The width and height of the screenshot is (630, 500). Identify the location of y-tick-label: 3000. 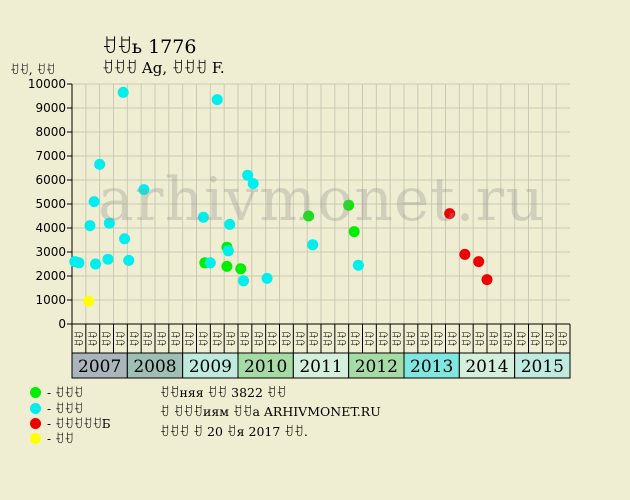
(50, 252).